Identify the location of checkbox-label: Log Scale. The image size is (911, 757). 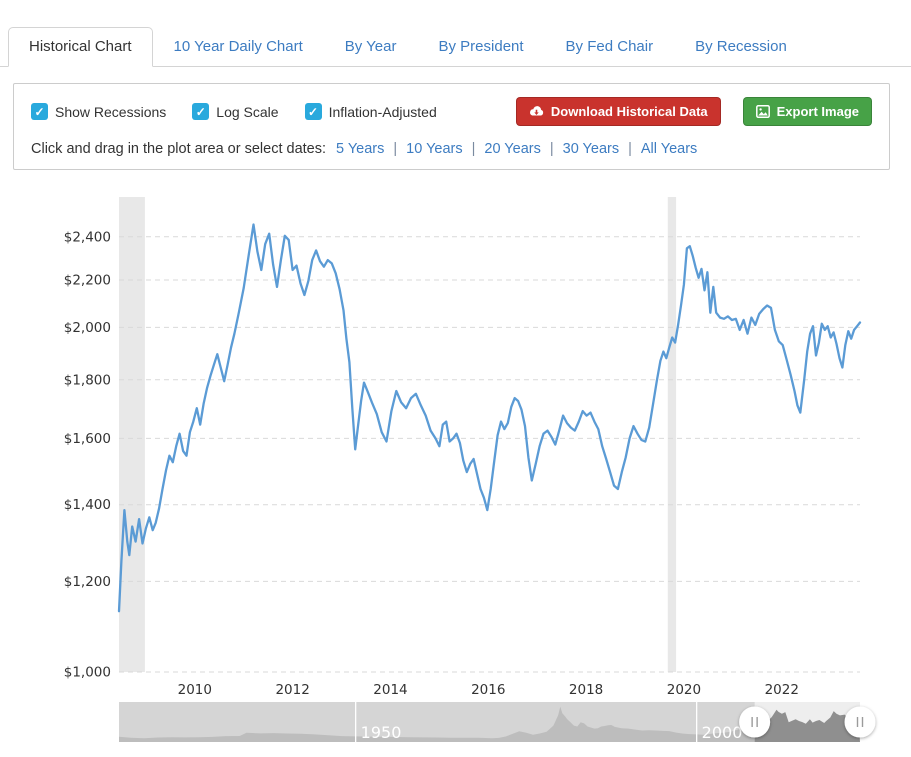
(247, 111).